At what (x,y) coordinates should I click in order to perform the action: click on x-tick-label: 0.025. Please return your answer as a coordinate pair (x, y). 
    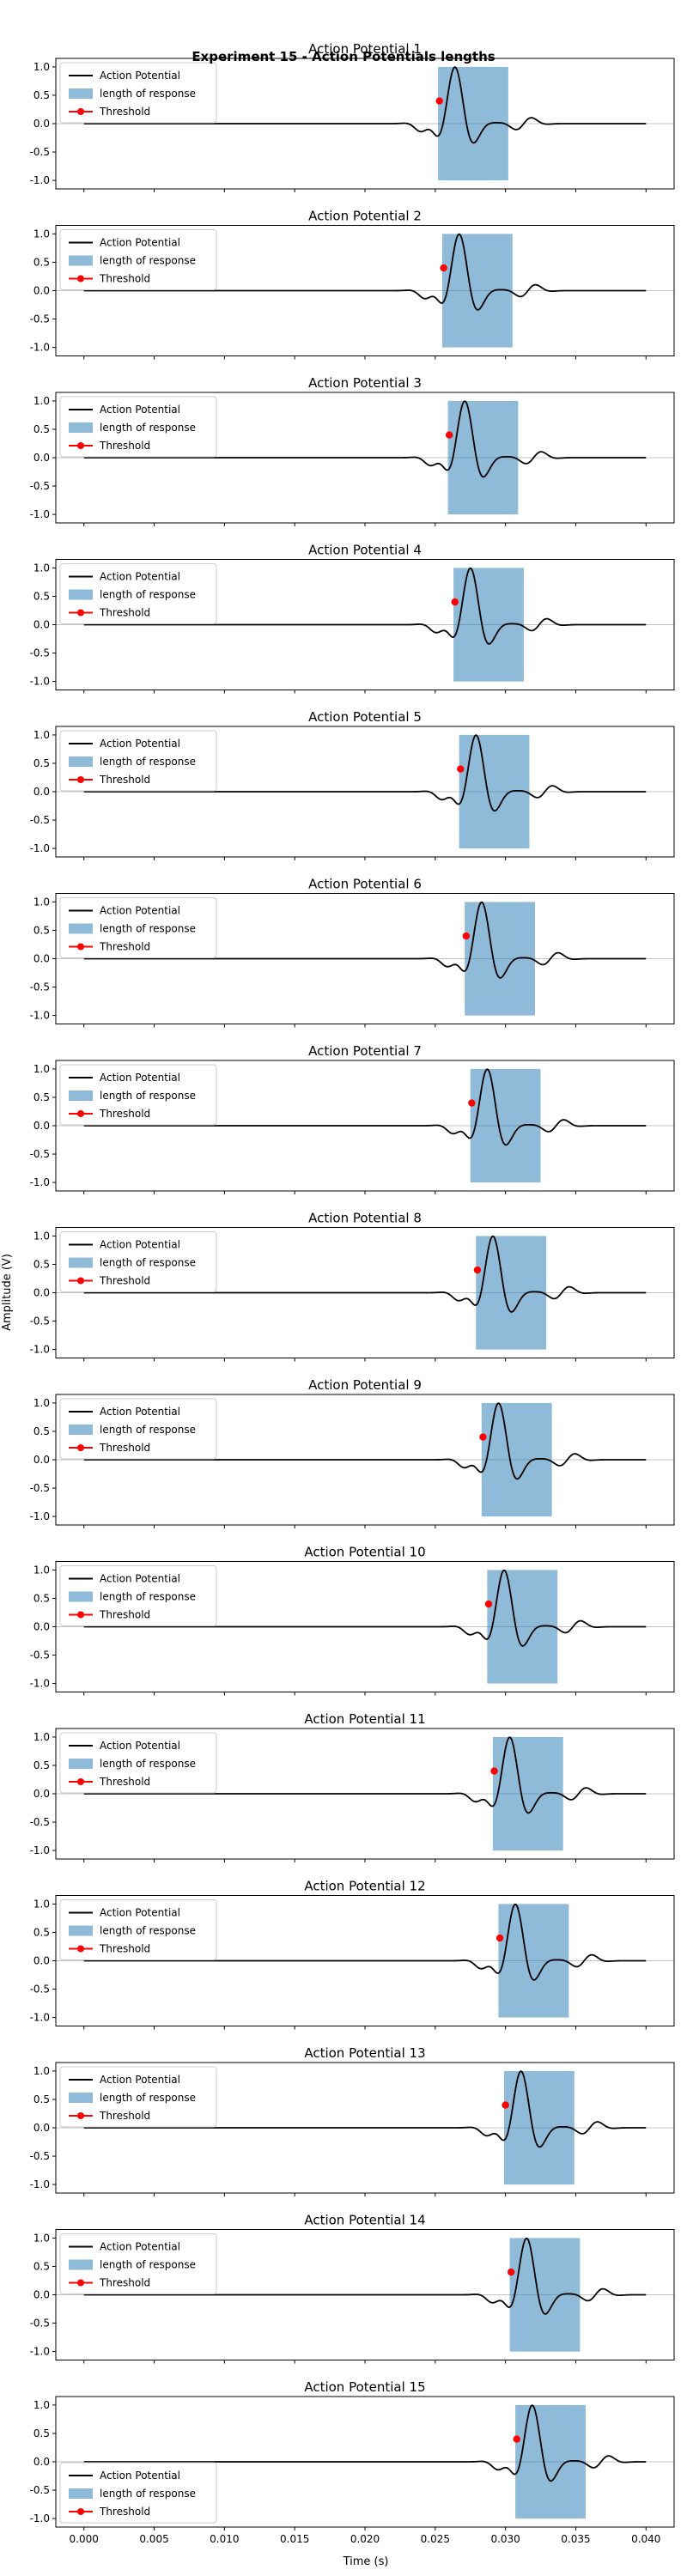
    Looking at the image, I should click on (435, 2539).